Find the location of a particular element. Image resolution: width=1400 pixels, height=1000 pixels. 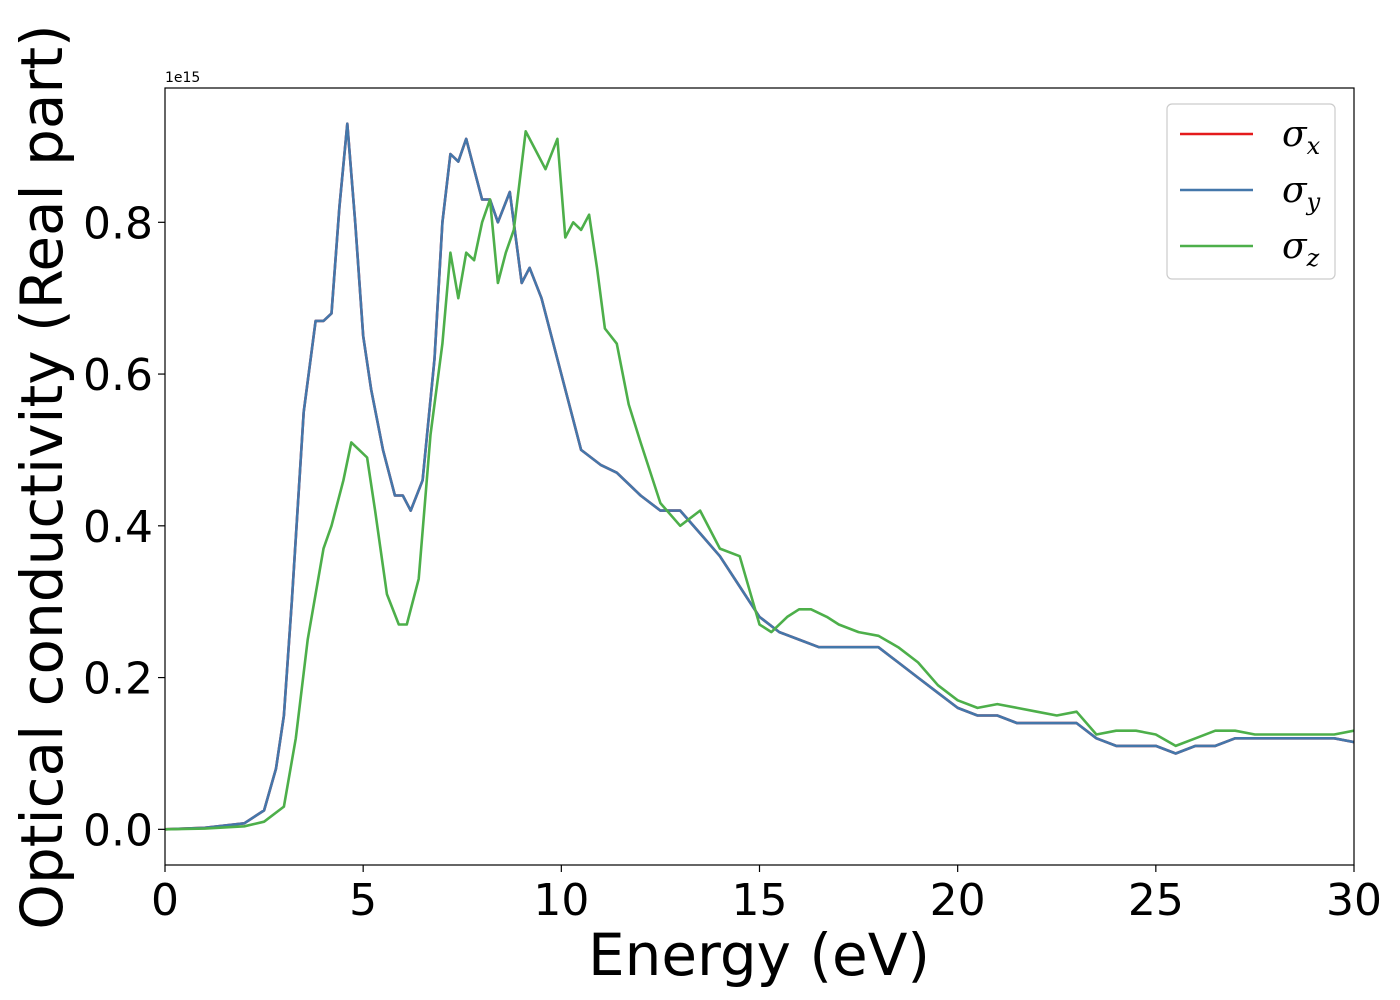

x-tick-label: 0 is located at coordinates (165, 900).